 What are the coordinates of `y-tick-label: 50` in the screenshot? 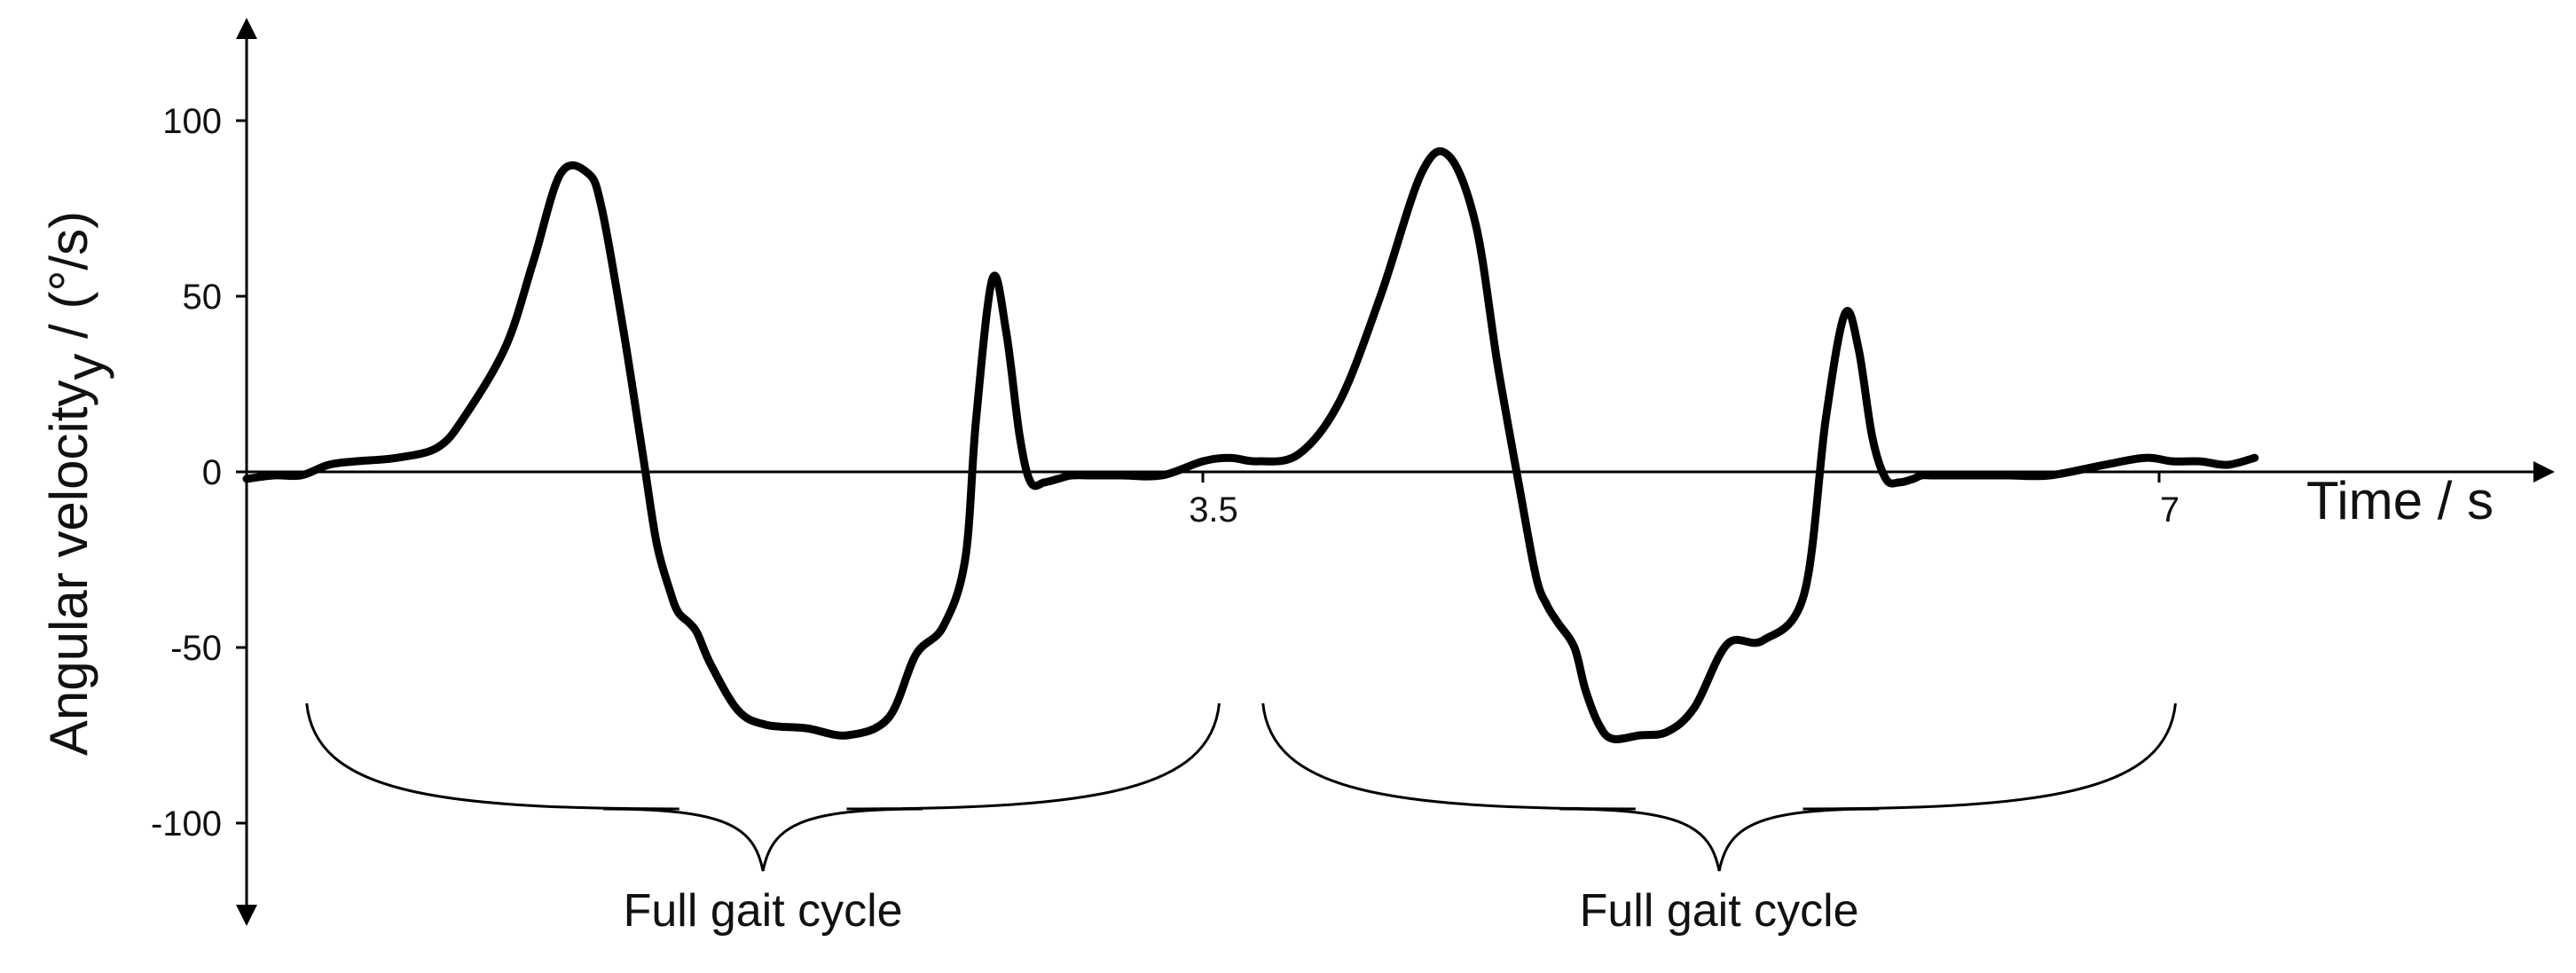 It's located at (203, 297).